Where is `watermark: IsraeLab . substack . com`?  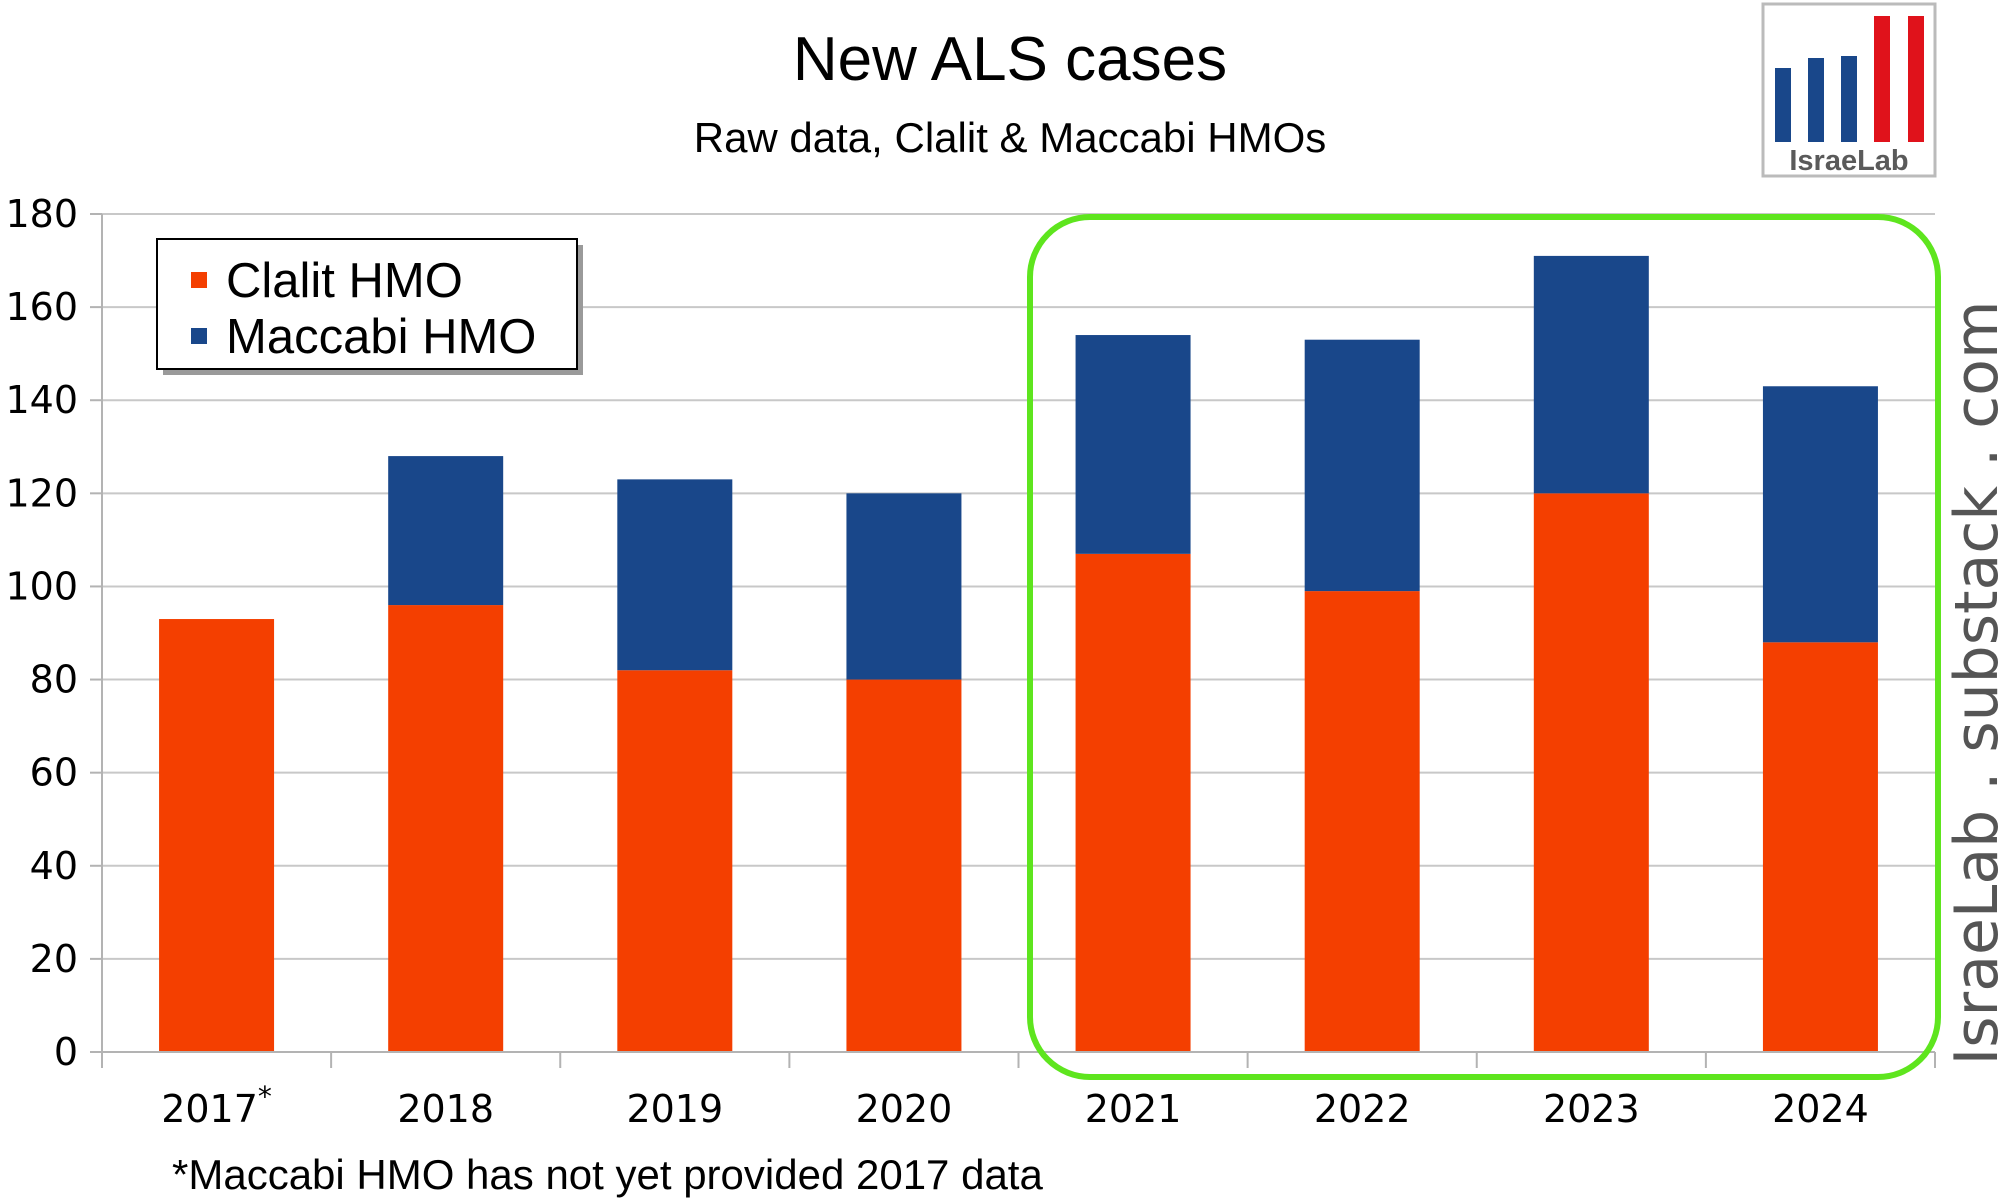
watermark: IsraeLab . substack . com is located at coordinates (1971, 683).